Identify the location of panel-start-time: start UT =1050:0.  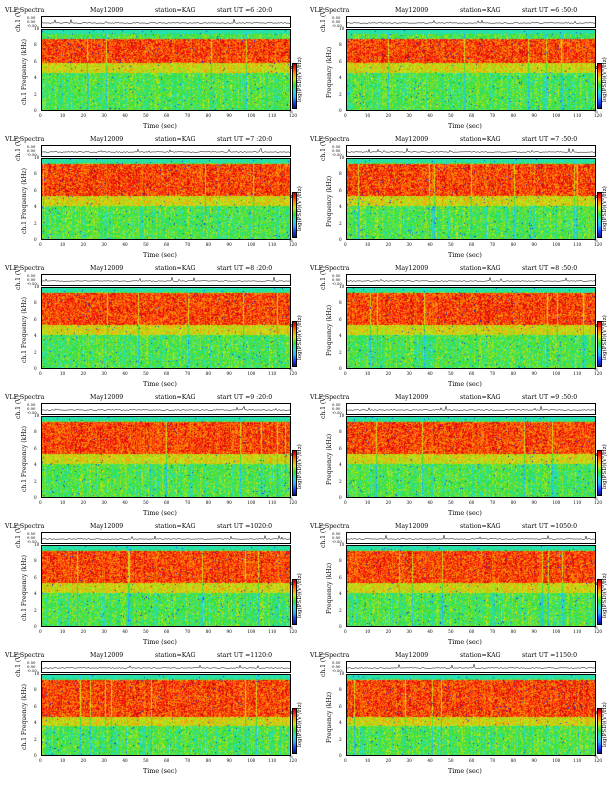
(550, 526).